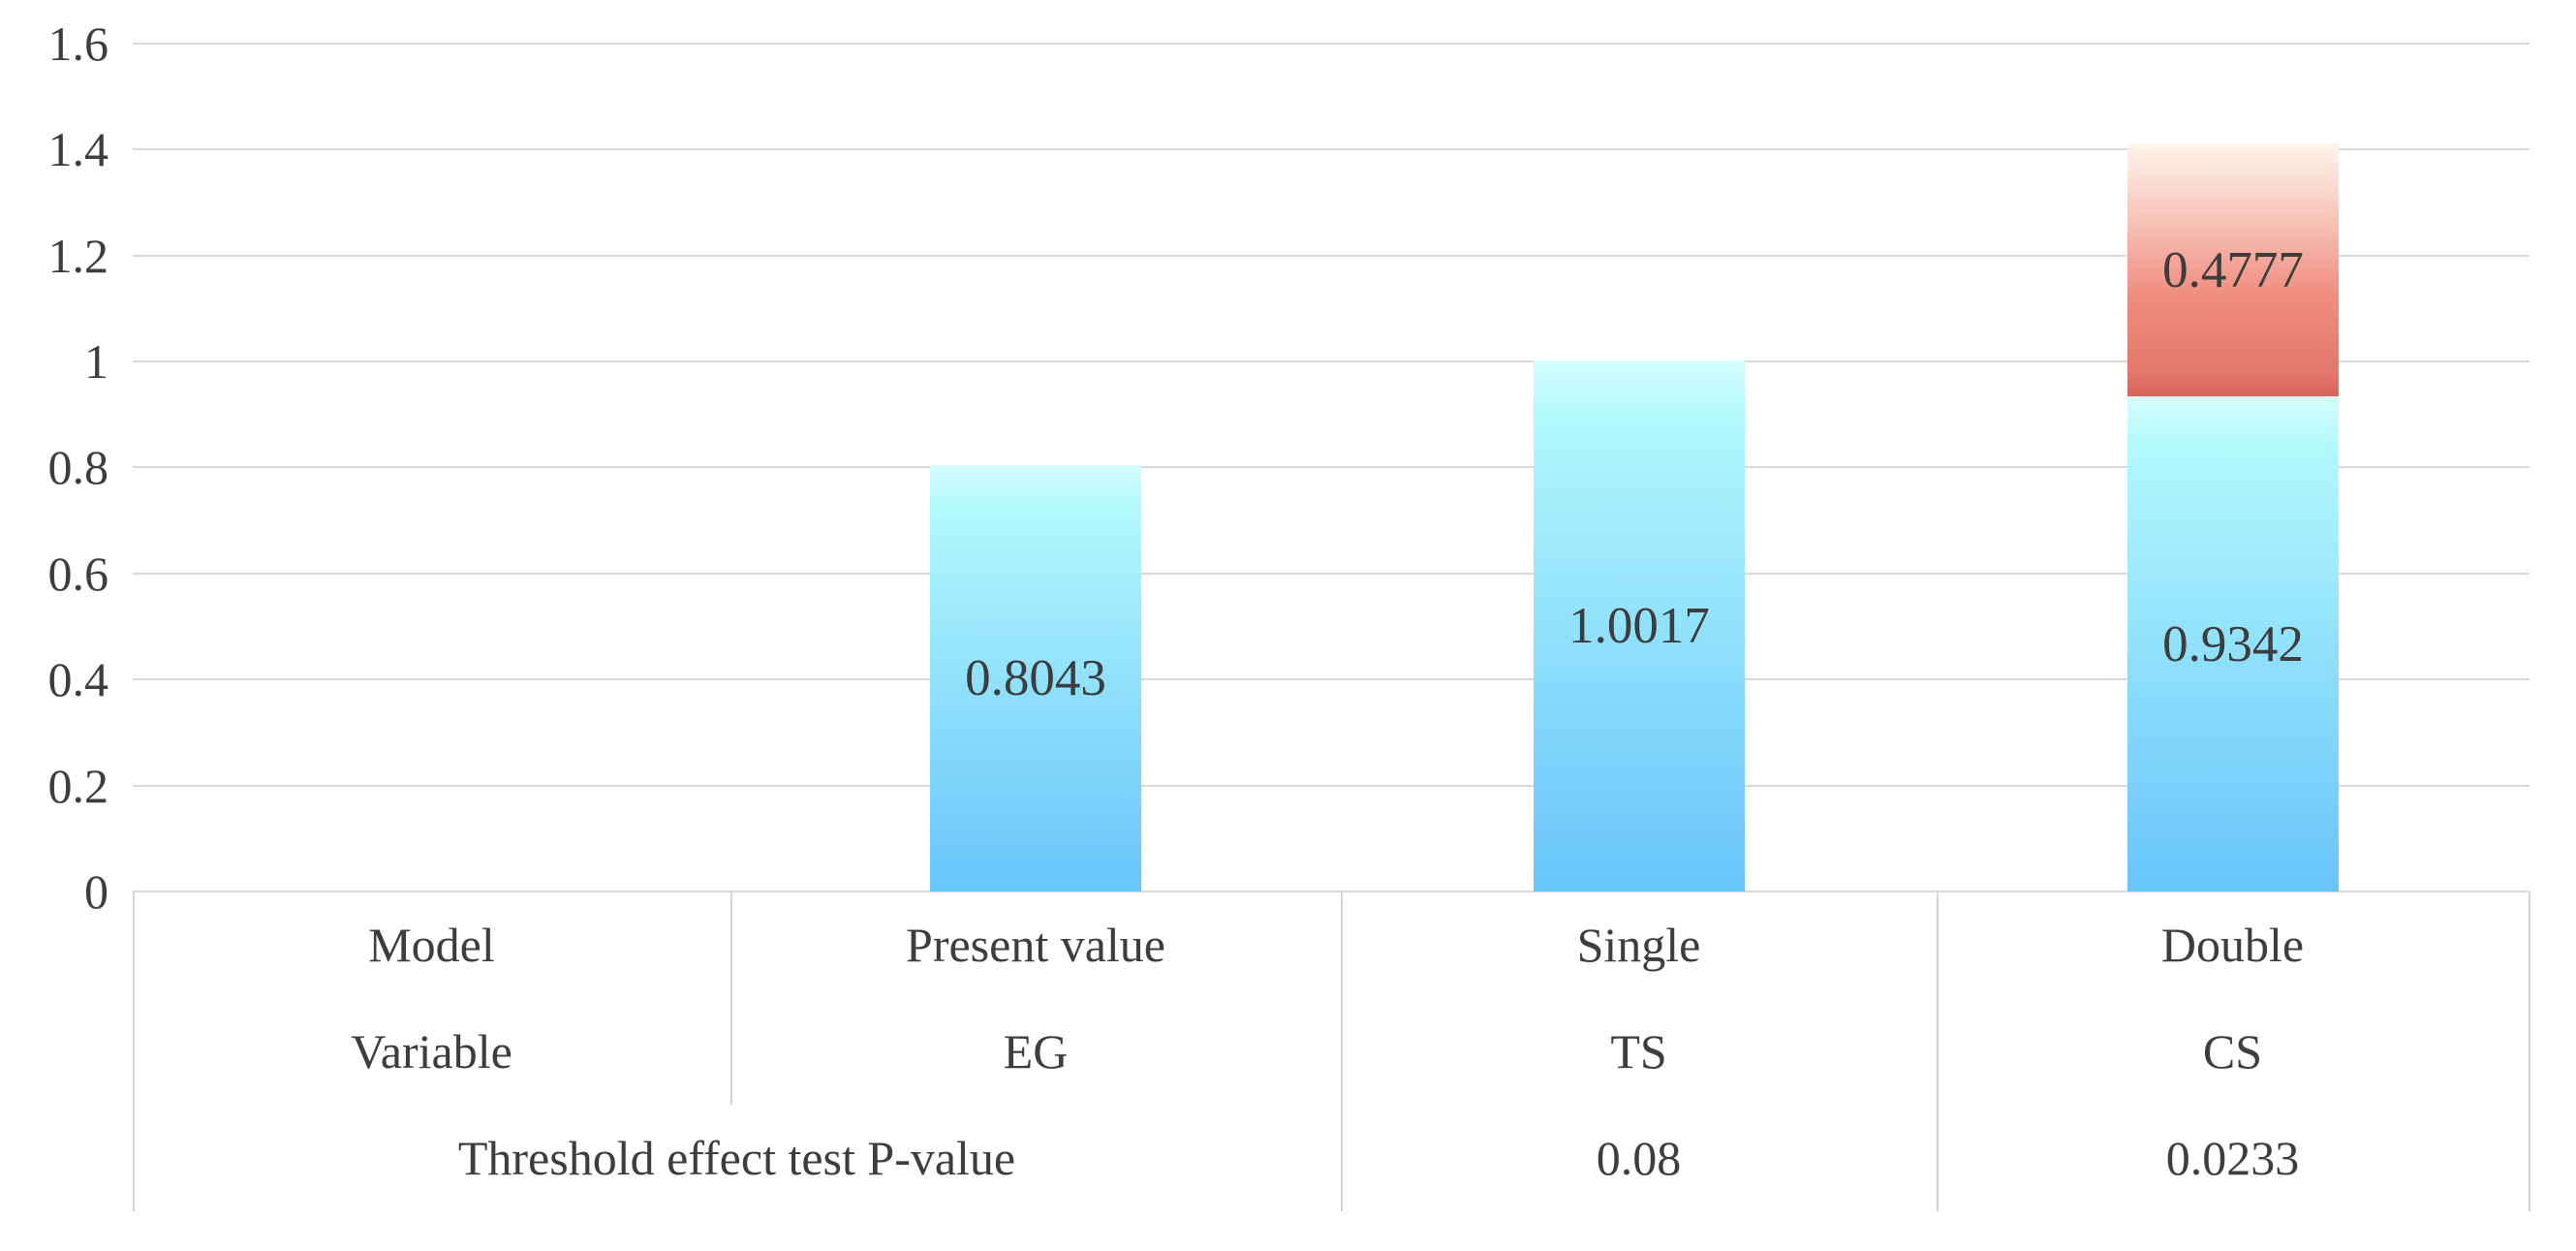 The height and width of the screenshot is (1251, 2576). What do you see at coordinates (78, 679) in the screenshot?
I see `y-axis-tick-label: 0.4` at bounding box center [78, 679].